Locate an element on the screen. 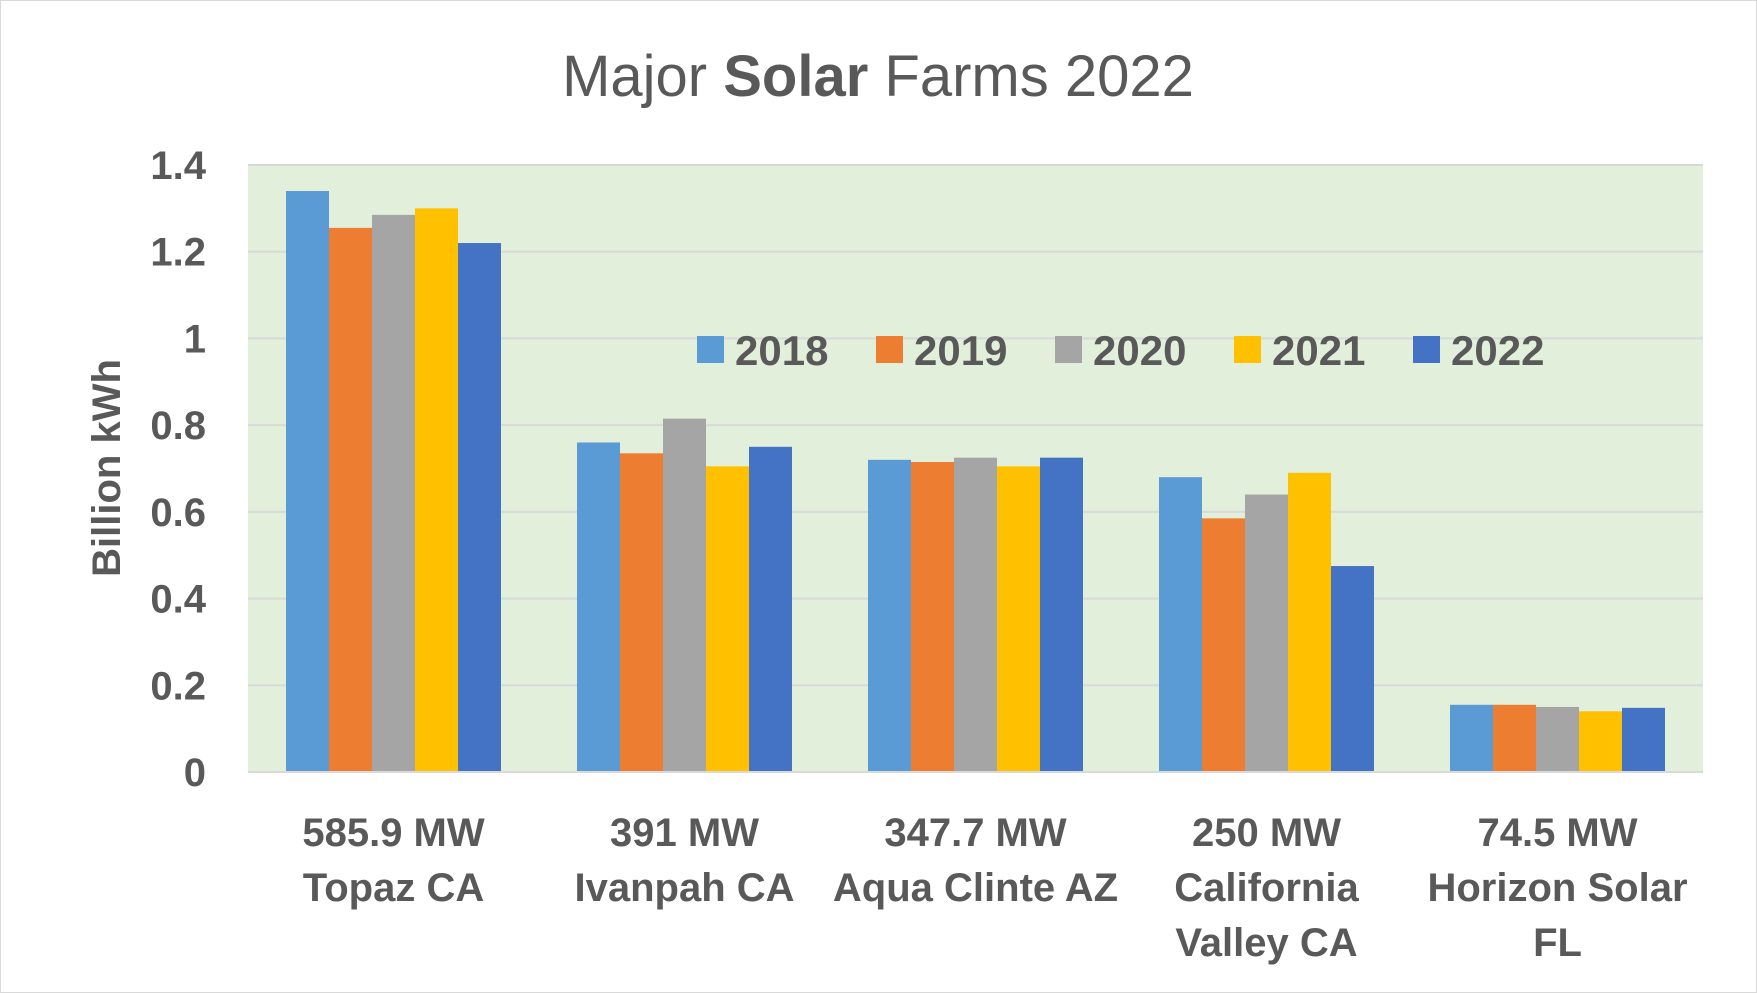 This screenshot has height=993, width=1757. x-category-label-line: 250 MW is located at coordinates (1266, 833).